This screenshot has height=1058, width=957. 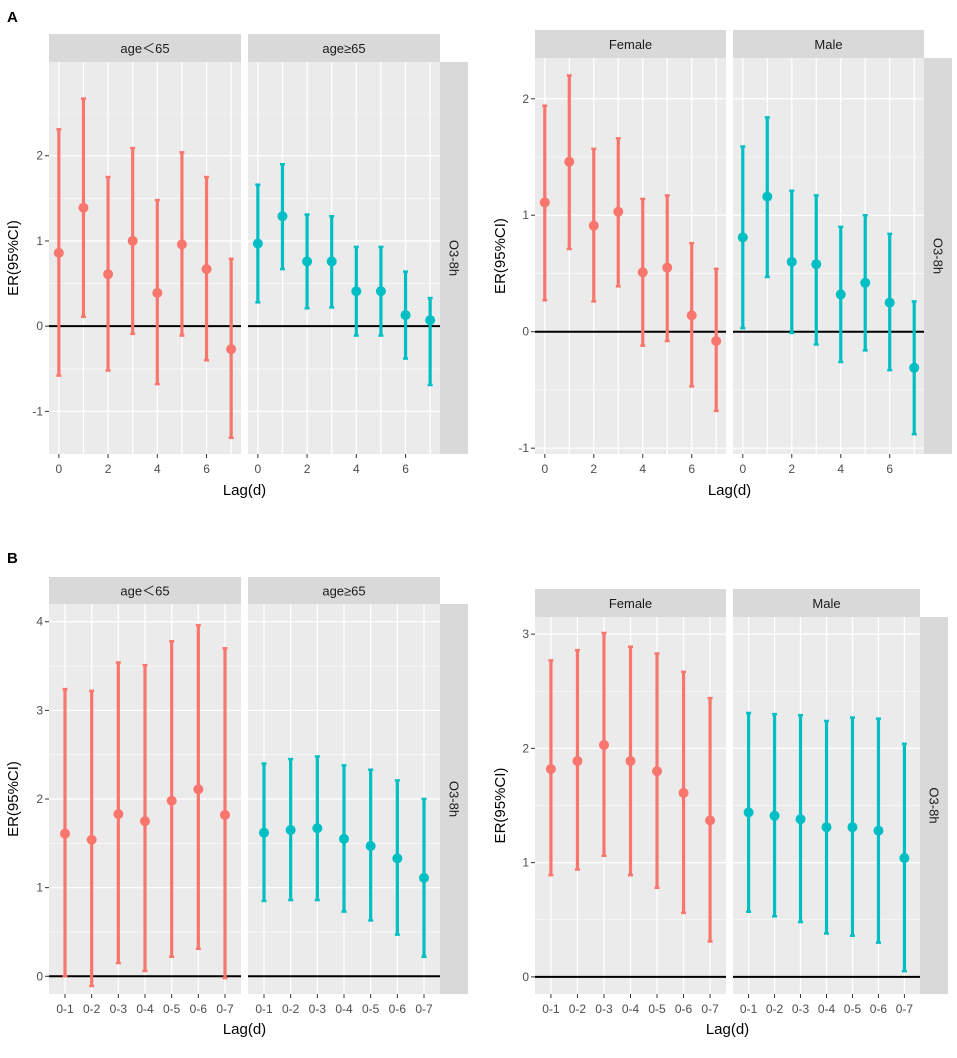 I want to click on facet-strip-label: age＜65, so click(x=144, y=591).